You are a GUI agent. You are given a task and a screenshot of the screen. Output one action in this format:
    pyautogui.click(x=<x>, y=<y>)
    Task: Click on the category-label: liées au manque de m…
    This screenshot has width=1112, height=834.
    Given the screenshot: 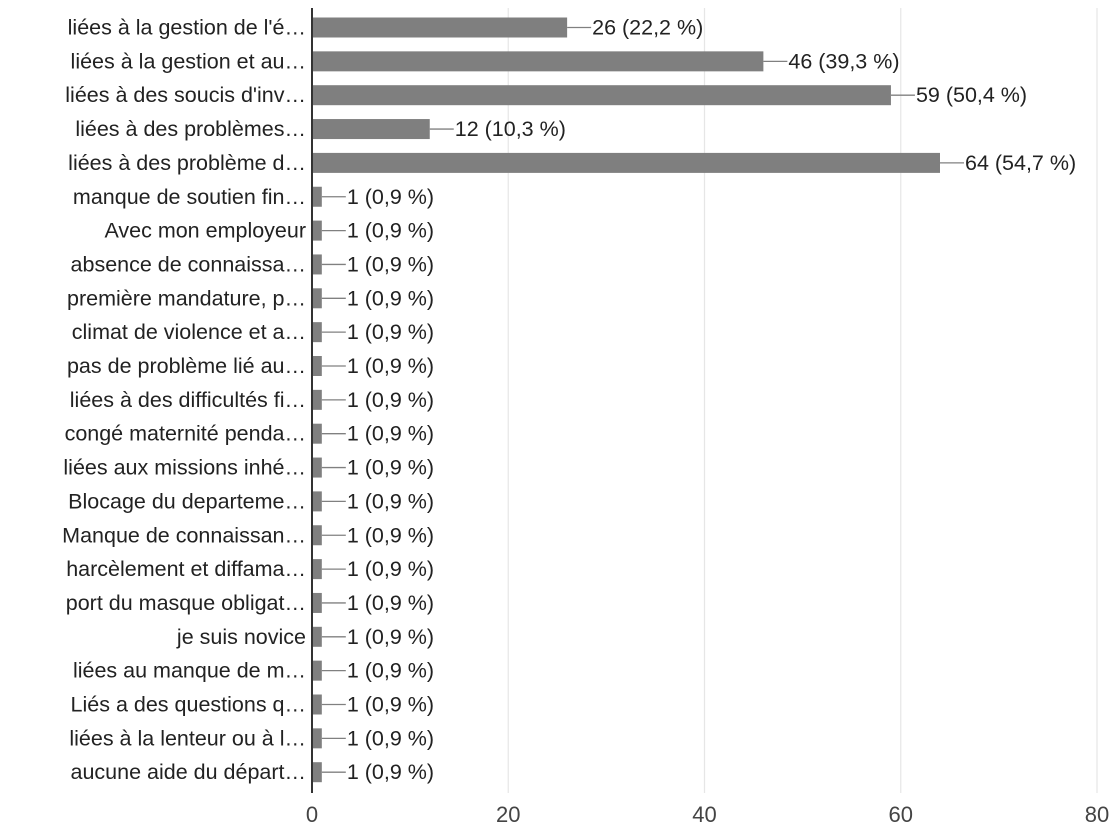 What is the action you would take?
    pyautogui.click(x=189, y=671)
    